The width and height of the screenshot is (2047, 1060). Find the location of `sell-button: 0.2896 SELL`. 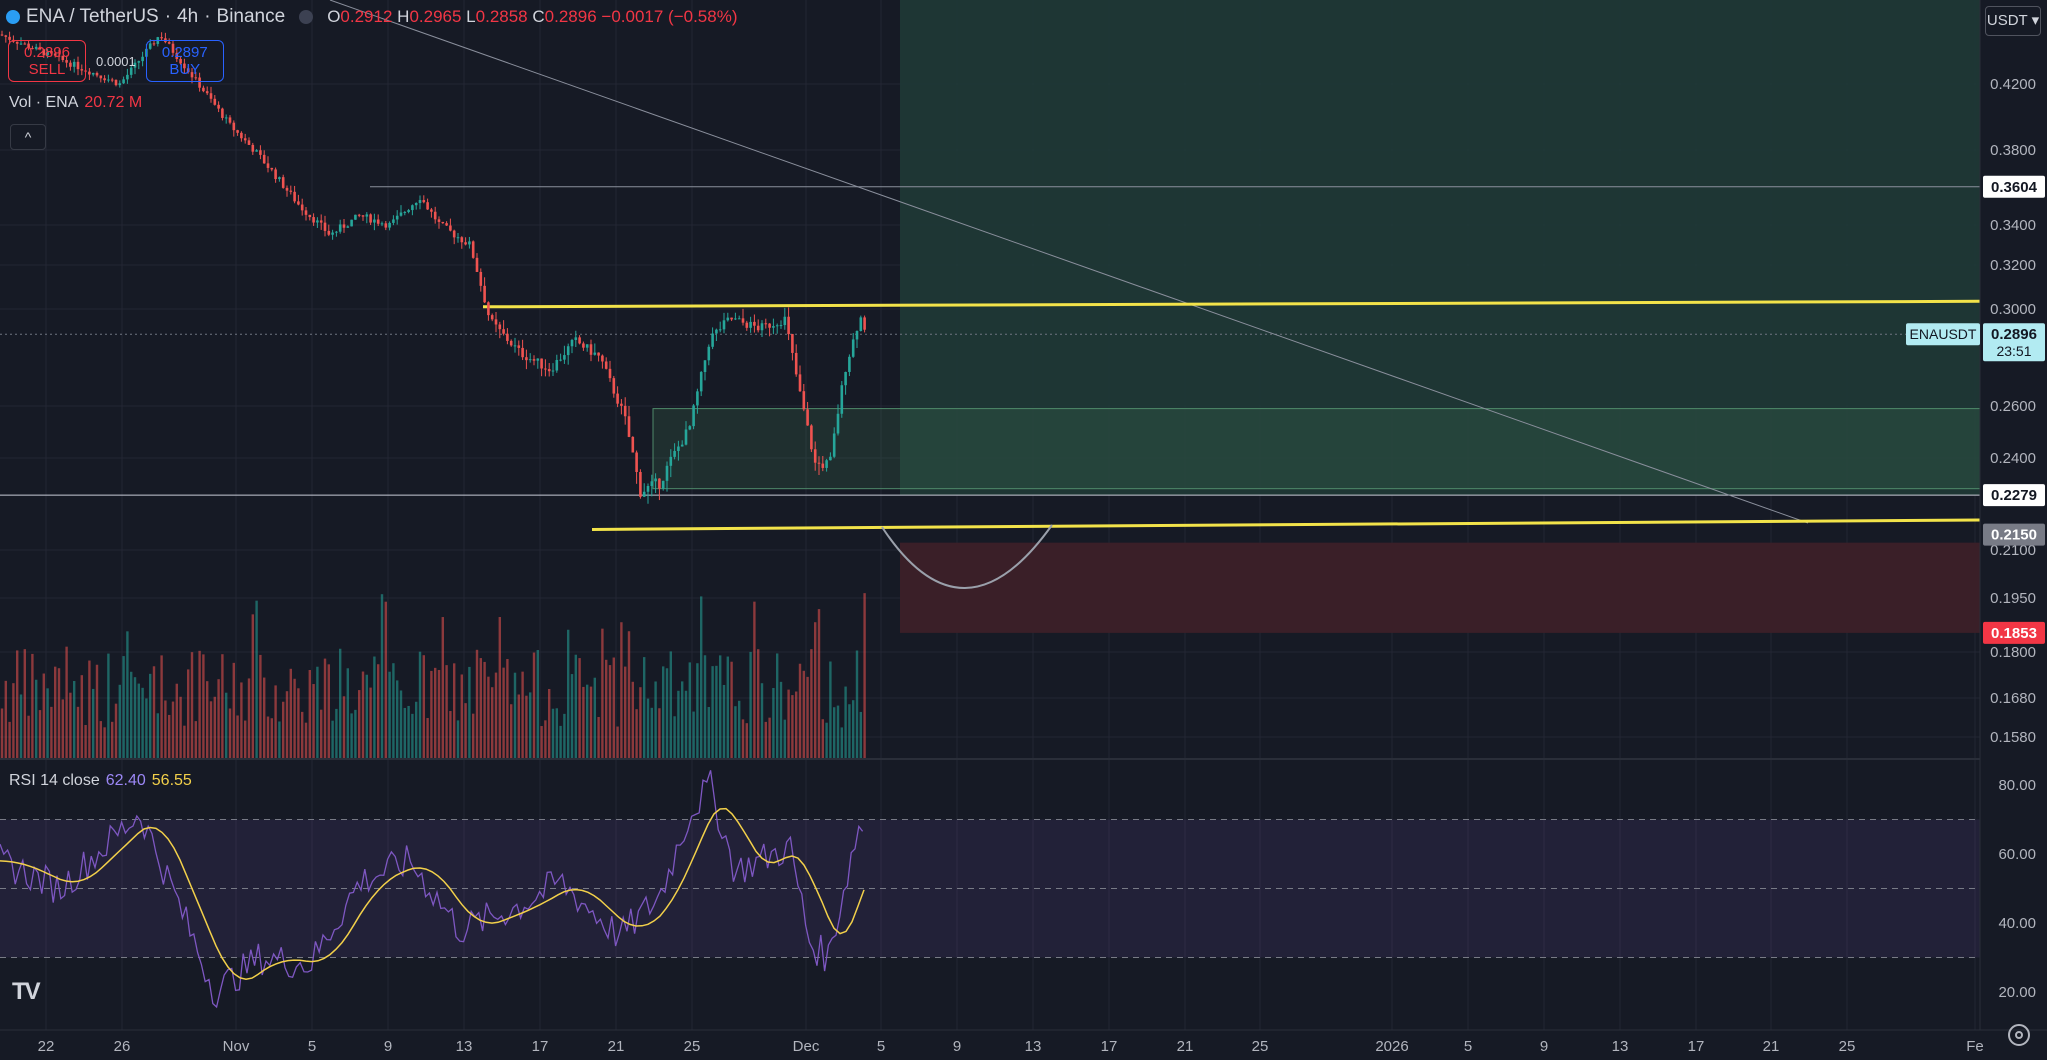

sell-button: 0.2896 SELL is located at coordinates (47, 61).